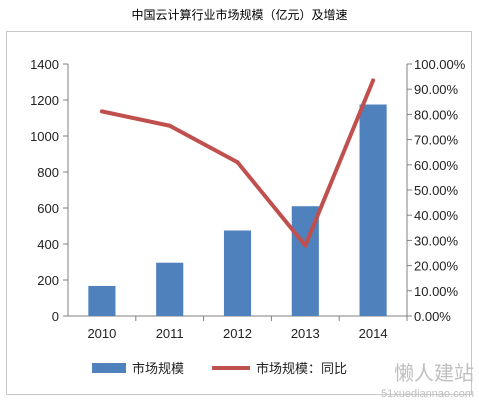  What do you see at coordinates (440, 64) in the screenshot?
I see `right-tick-label: 100.00%` at bounding box center [440, 64].